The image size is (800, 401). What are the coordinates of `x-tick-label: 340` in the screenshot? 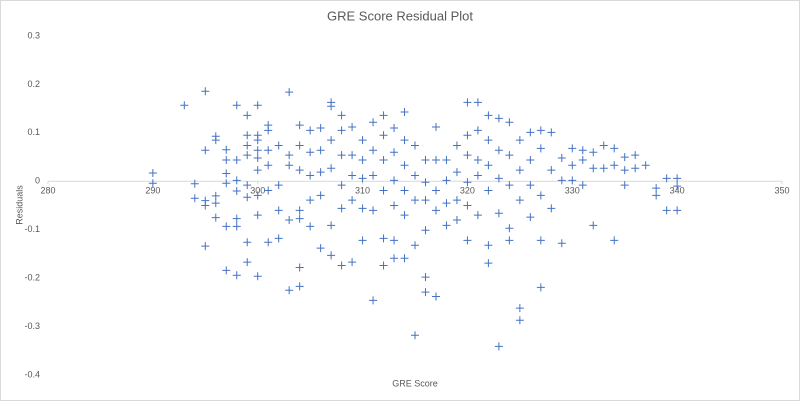 It's located at (677, 191).